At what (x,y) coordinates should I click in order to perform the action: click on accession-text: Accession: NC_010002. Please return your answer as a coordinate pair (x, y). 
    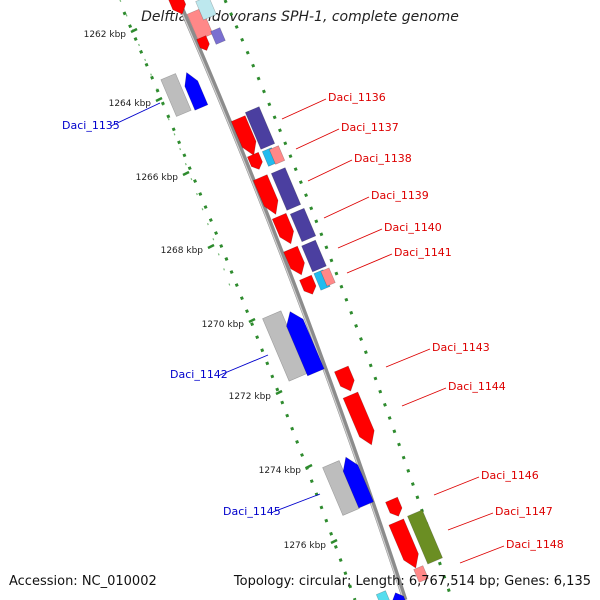
    Looking at the image, I should click on (83, 581).